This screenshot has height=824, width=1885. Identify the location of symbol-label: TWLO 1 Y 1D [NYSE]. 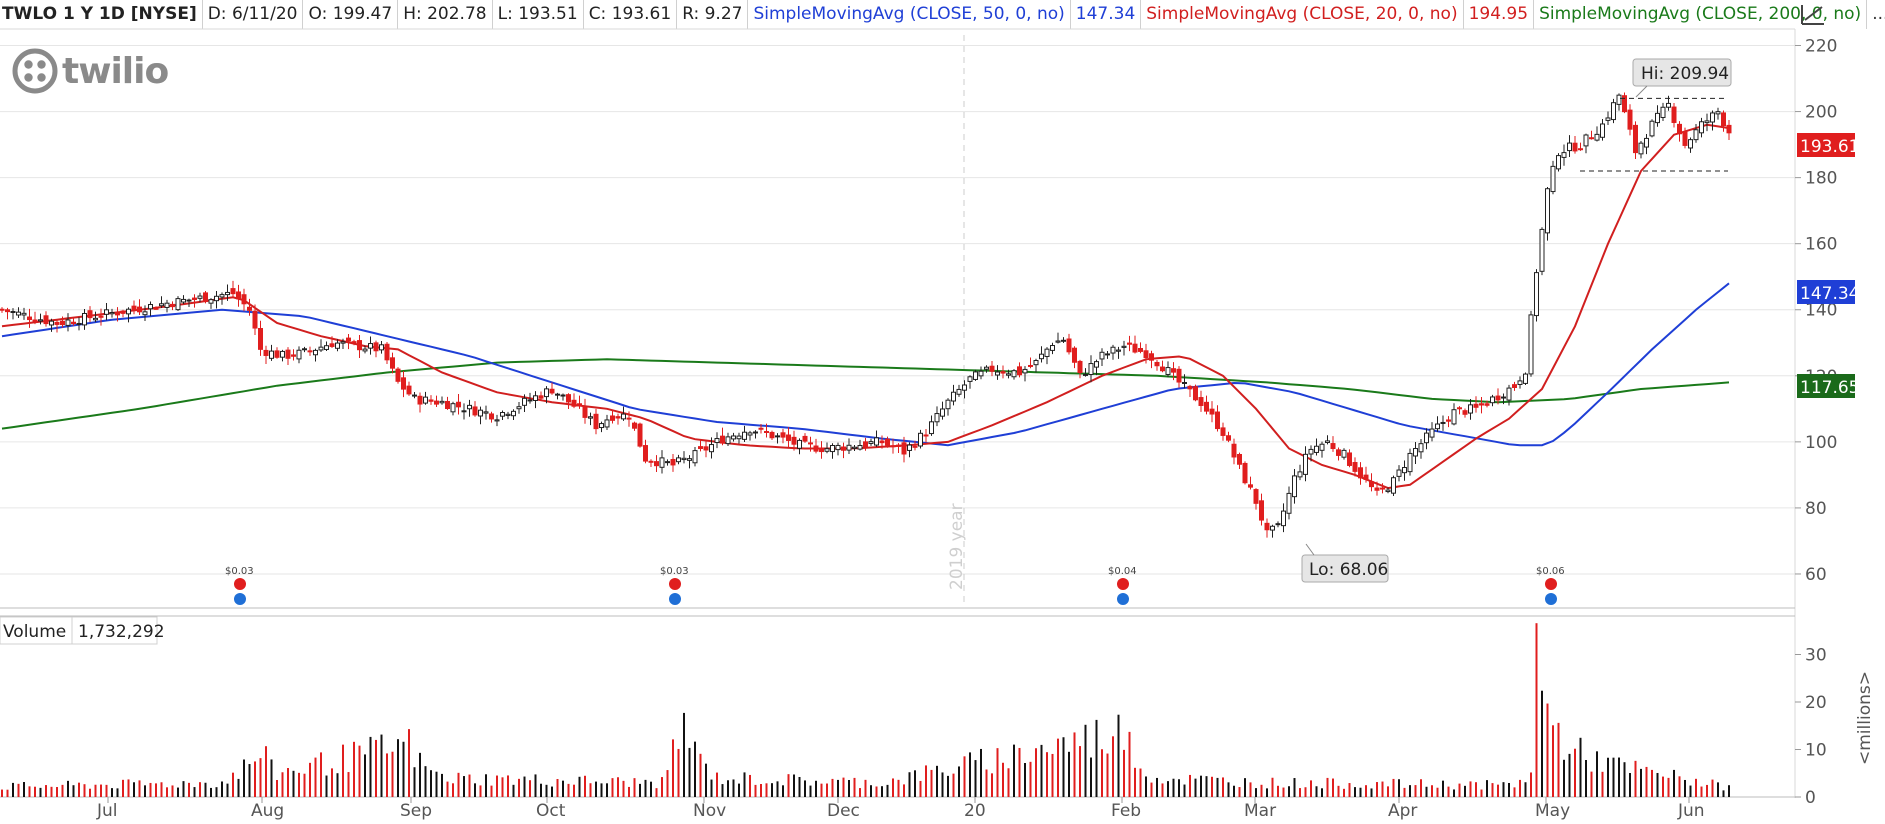
(101, 14).